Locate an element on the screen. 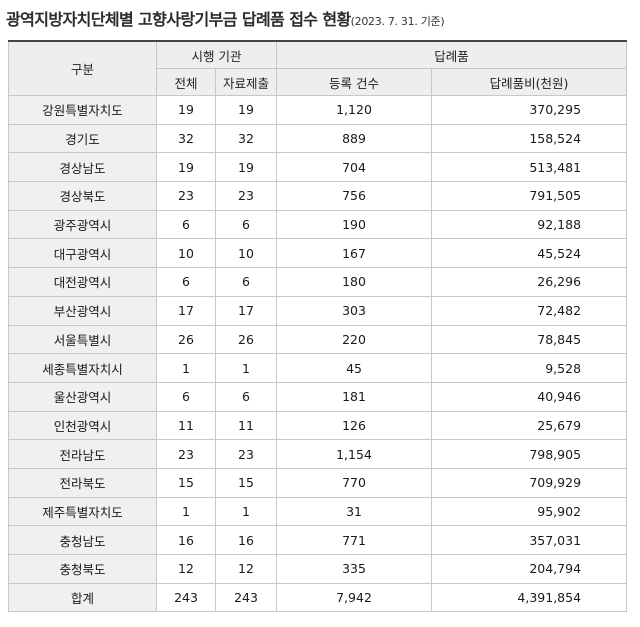  submitted-agencies-cell: 16 is located at coordinates (246, 540).